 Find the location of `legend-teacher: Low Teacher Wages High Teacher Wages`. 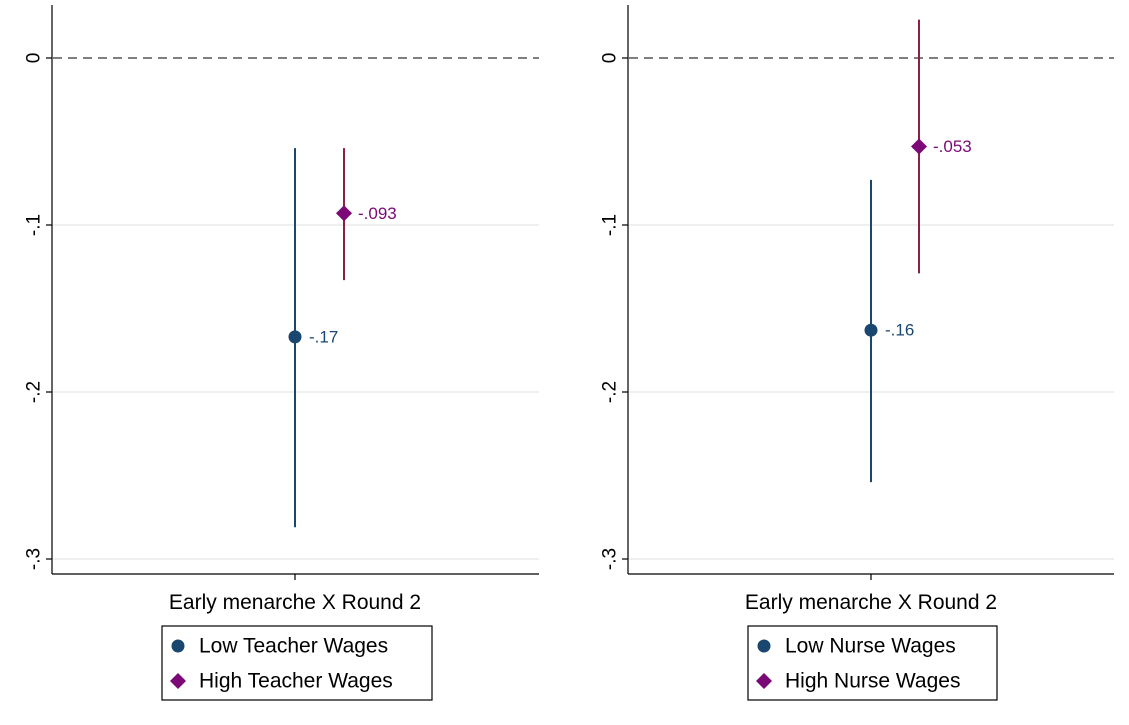

legend-teacher: Low Teacher Wages High Teacher Wages is located at coordinates (297, 663).